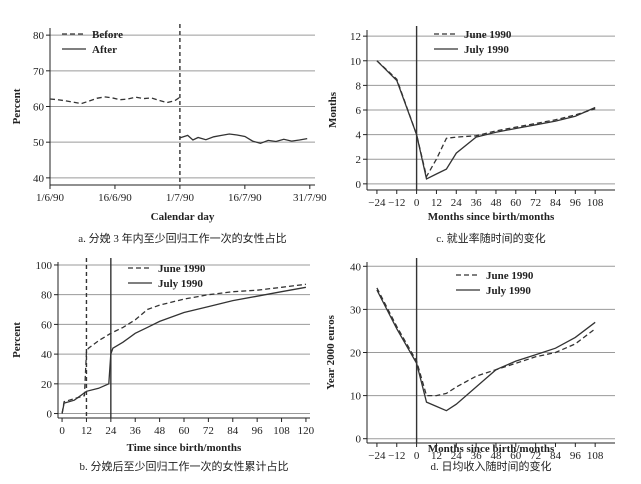 Image resolution: width=641 pixels, height=484 pixels. I want to click on panel-caption: a. 分娩 3 年内至少回归工作一次的女性占比, so click(182, 238).